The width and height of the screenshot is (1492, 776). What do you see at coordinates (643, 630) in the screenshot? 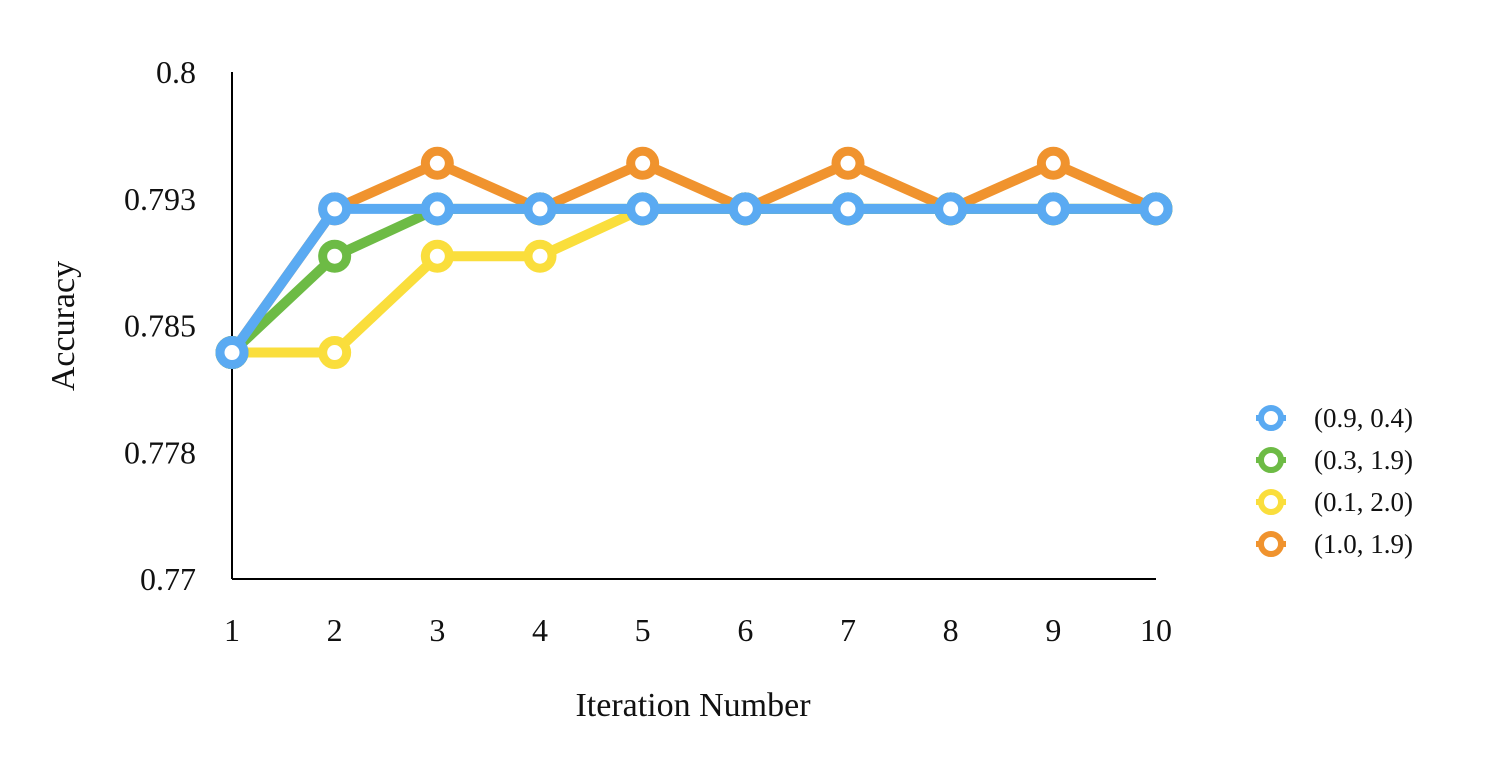
I see `x-tick-label: 5` at bounding box center [643, 630].